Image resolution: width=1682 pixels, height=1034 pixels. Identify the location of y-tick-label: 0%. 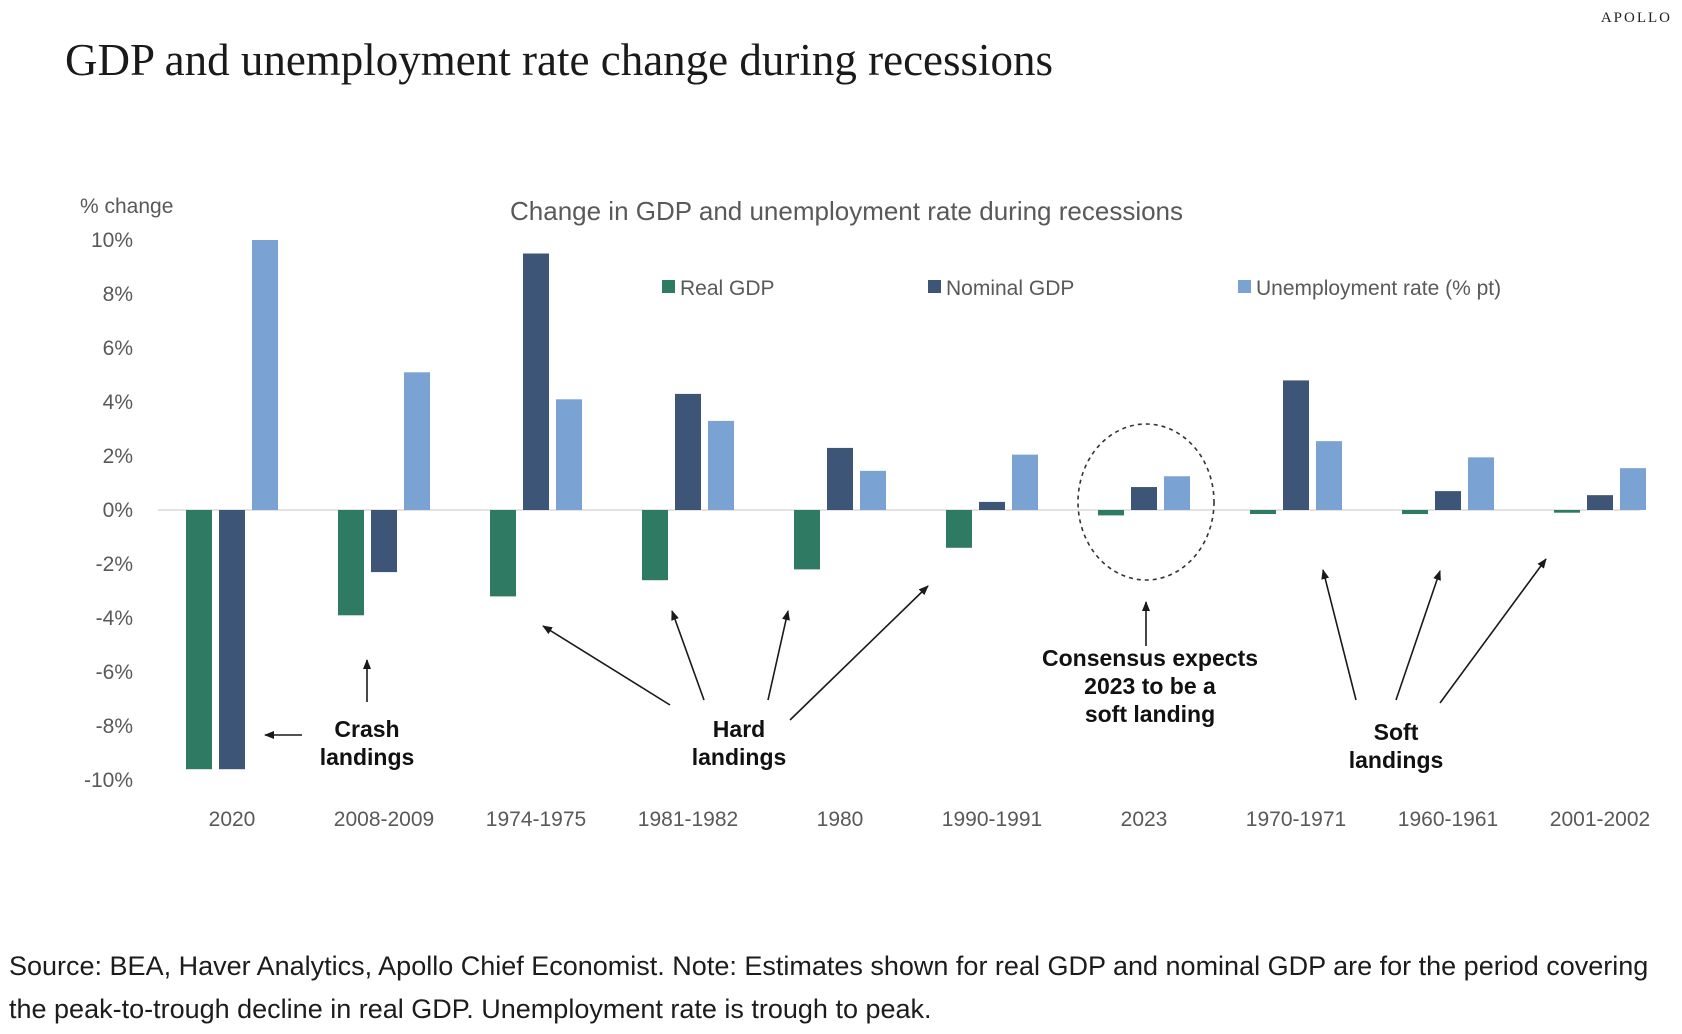
(118, 510).